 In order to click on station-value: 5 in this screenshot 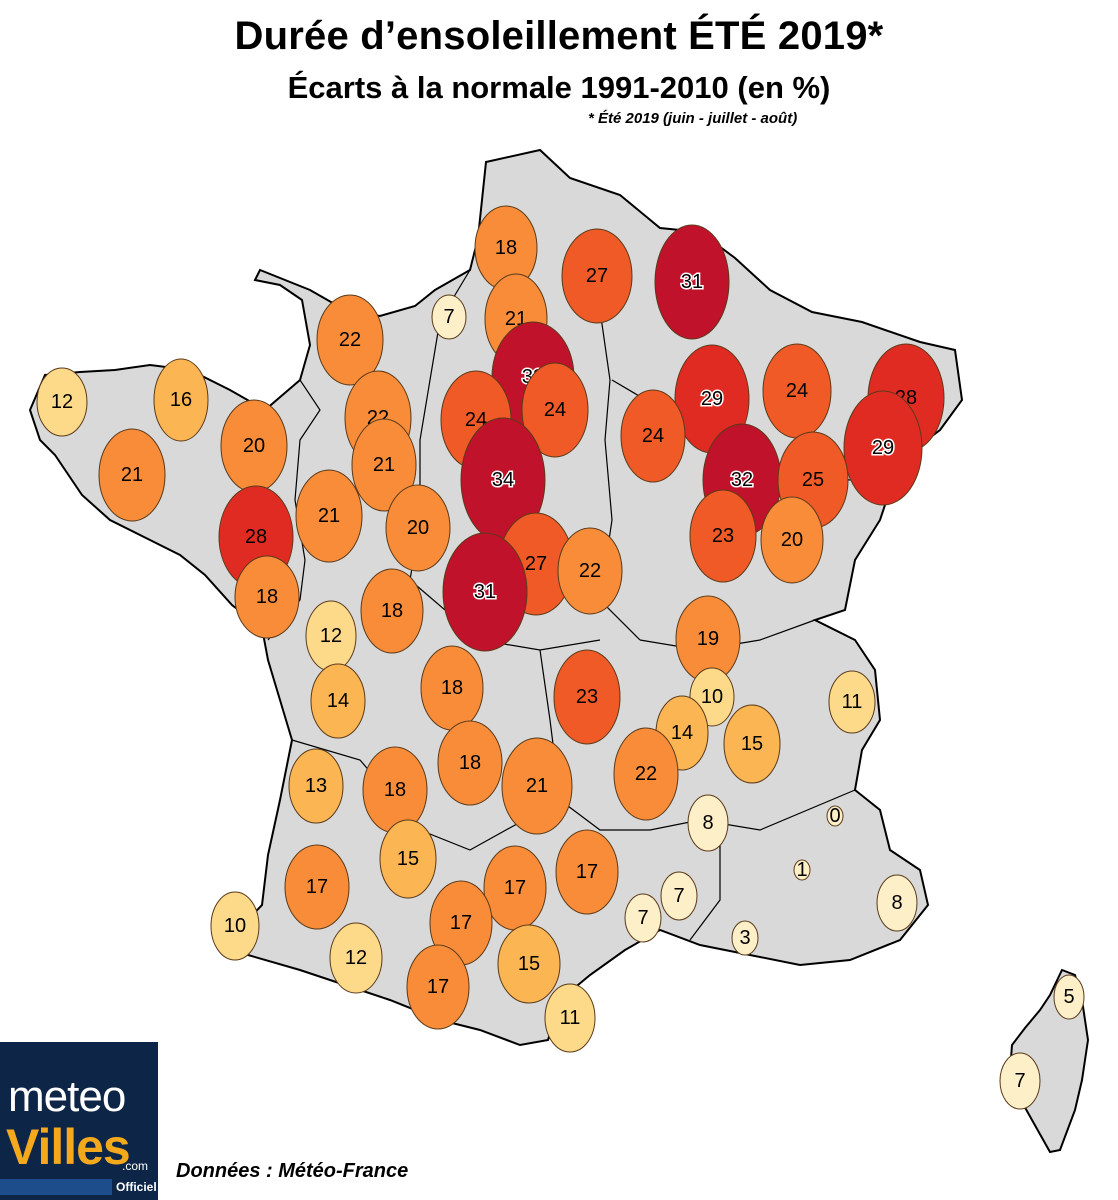, I will do `click(1068, 997)`.